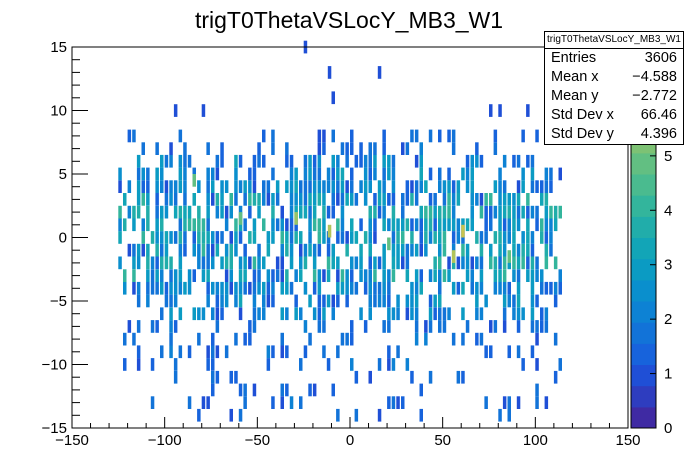 This screenshot has width=698, height=476. I want to click on x-tick-label: 50, so click(442, 440).